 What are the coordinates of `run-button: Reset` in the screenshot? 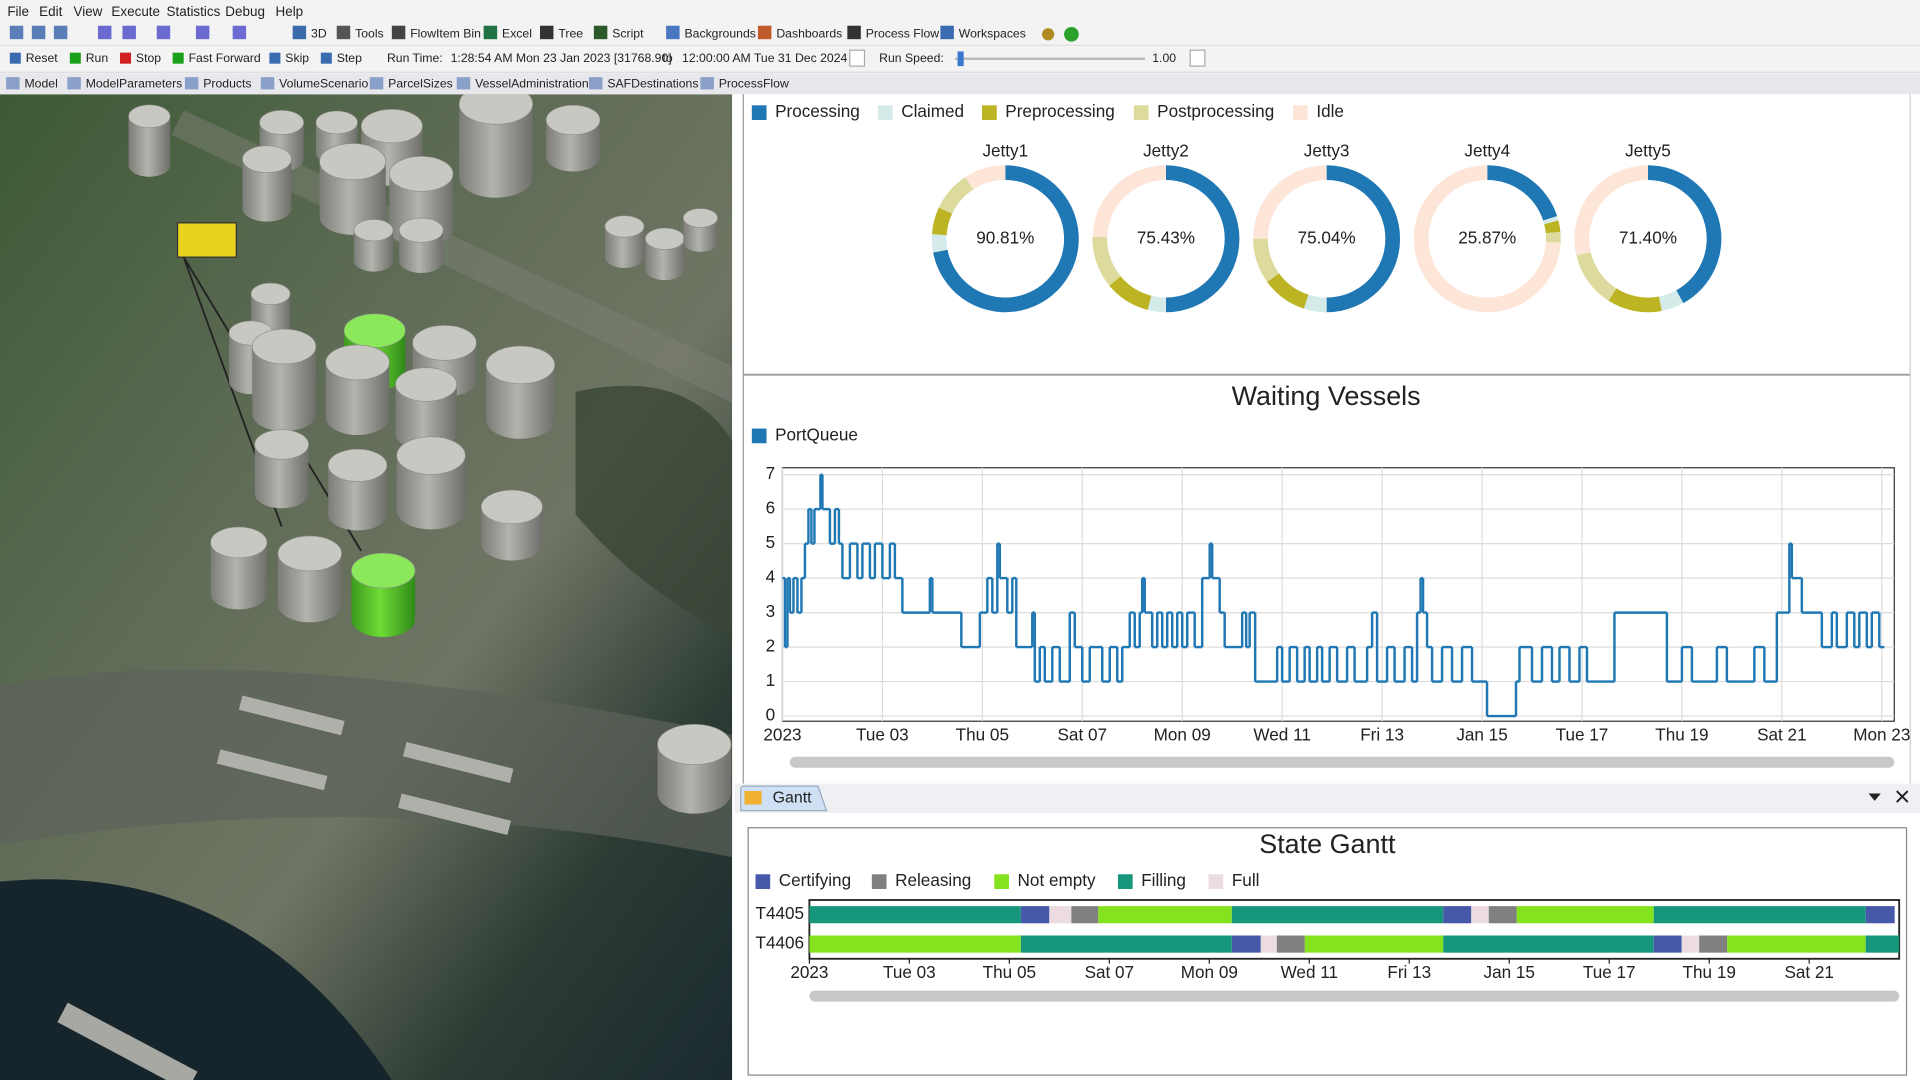 It's located at (42, 58).